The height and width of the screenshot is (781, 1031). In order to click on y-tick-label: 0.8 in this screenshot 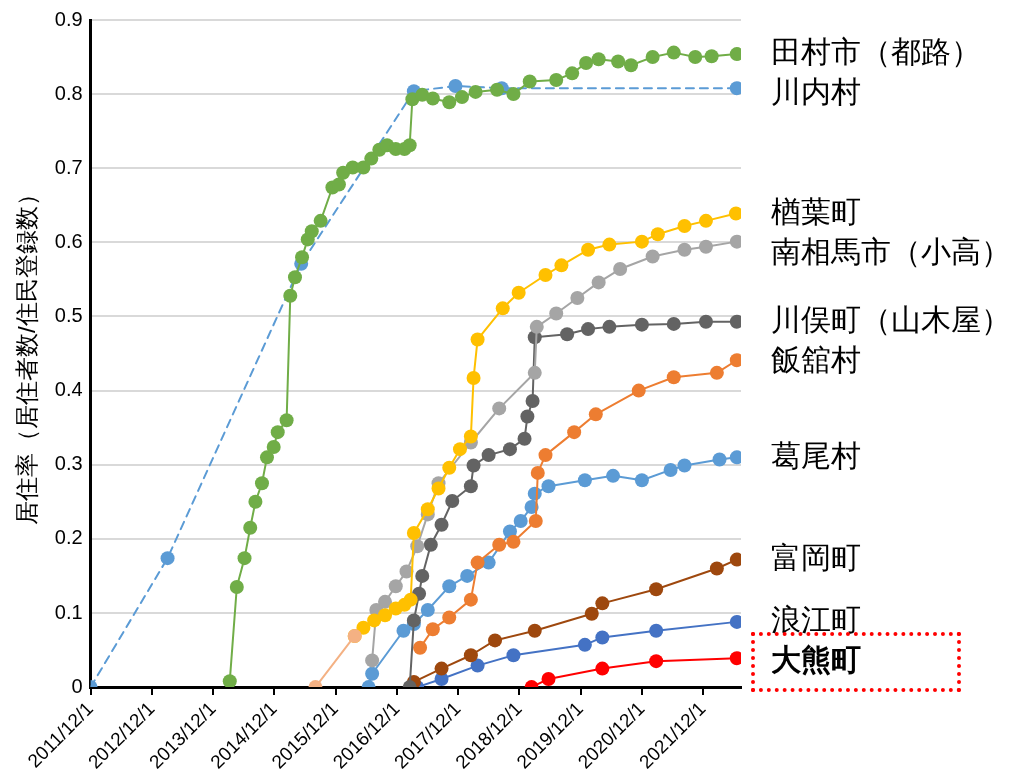, I will do `click(68, 92)`.